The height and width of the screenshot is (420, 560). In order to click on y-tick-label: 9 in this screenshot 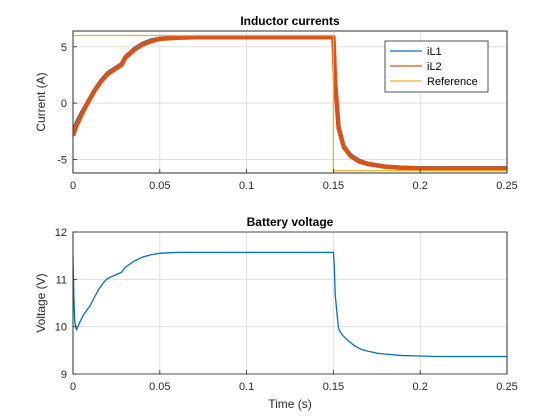, I will do `click(64, 375)`.